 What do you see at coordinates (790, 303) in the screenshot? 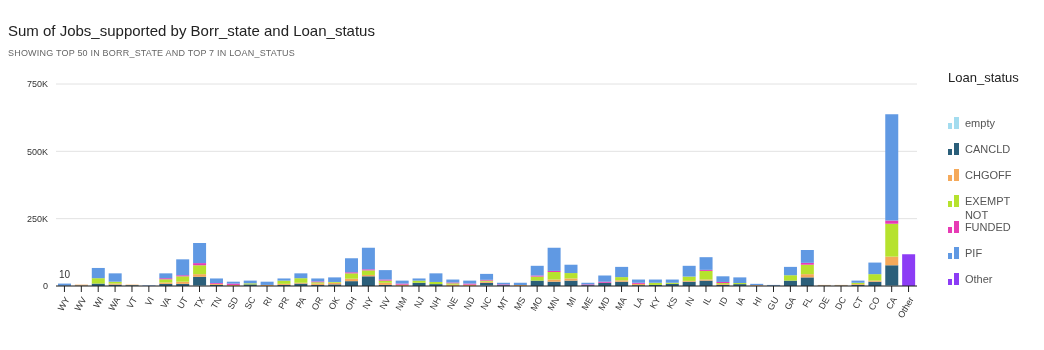
I see `x-tick-label: GA` at bounding box center [790, 303].